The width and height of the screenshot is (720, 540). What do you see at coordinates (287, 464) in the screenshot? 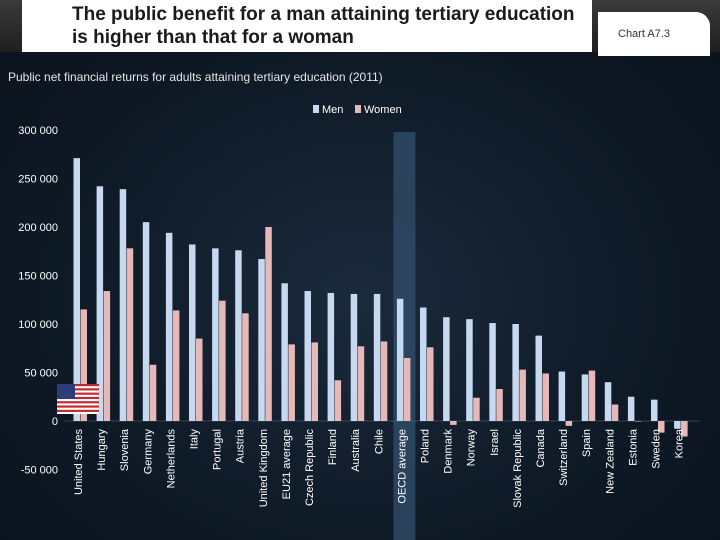
I see `category-label: EU21 average` at bounding box center [287, 464].